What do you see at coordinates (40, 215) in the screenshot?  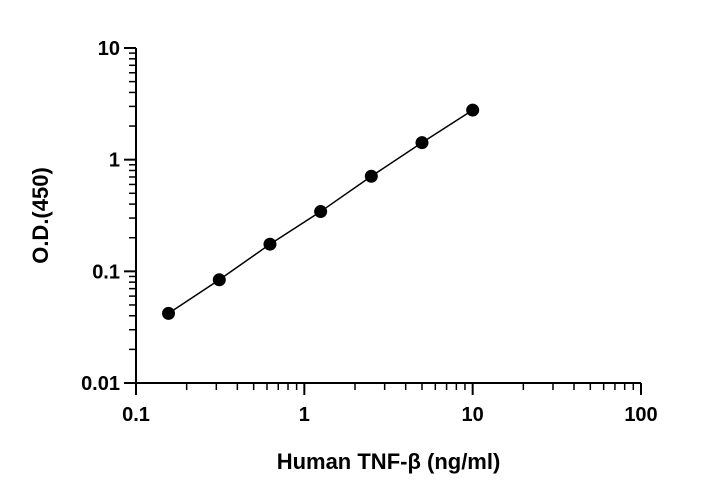 I see `y-axis-title: O.D.(450)` at bounding box center [40, 215].